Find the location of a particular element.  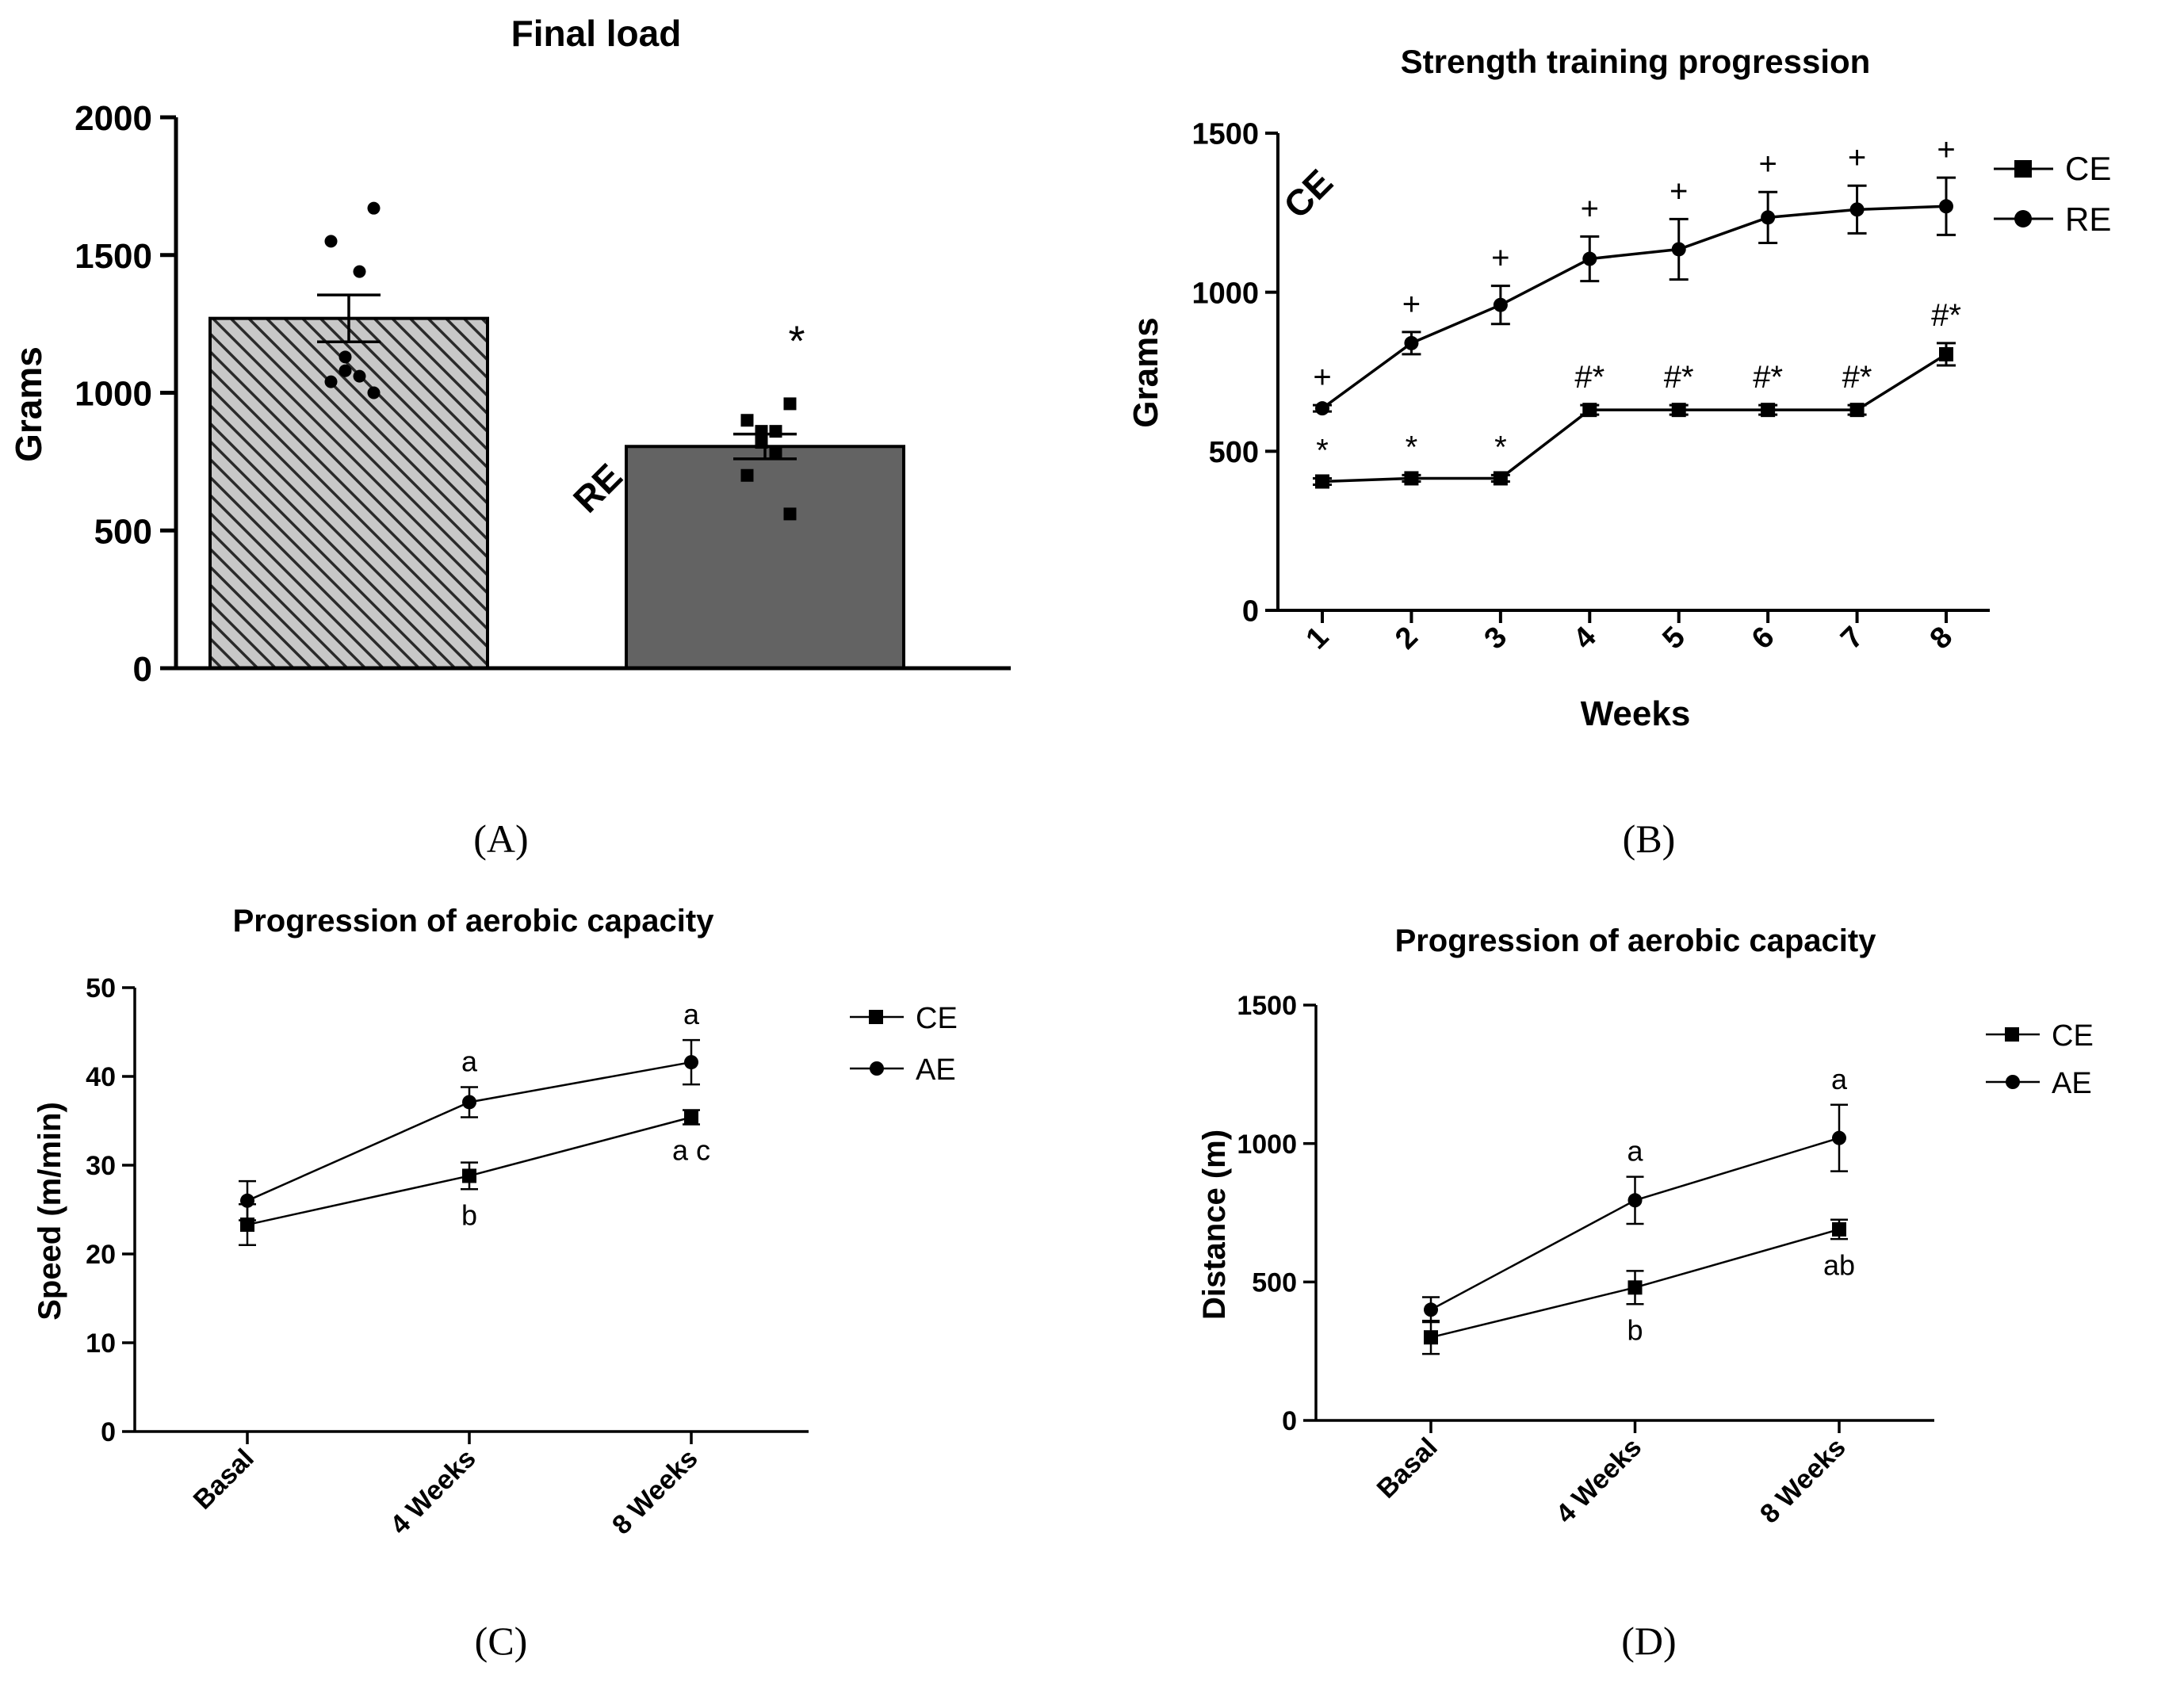

significance-marker: b is located at coordinates (469, 1214).